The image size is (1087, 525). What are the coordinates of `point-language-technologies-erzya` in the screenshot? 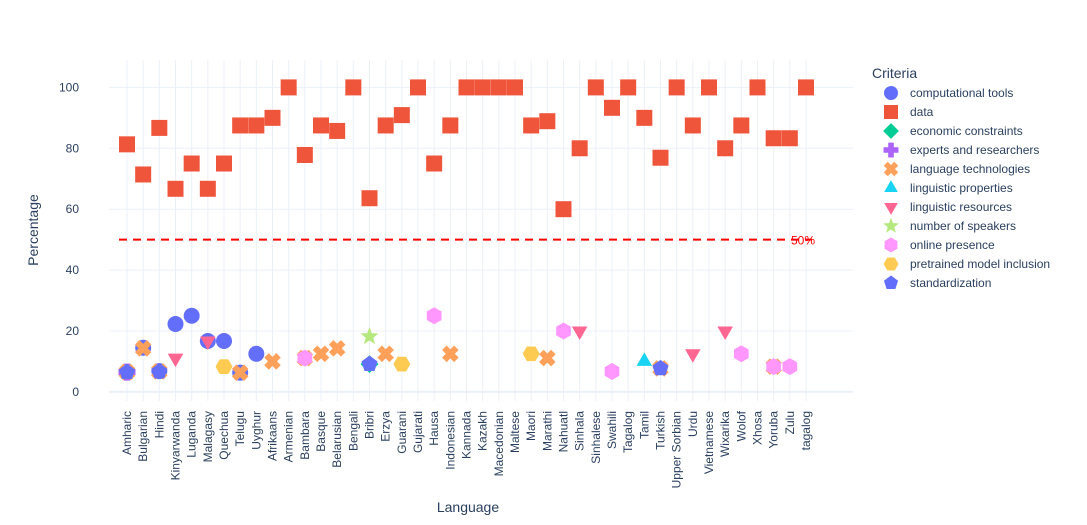 It's located at (386, 354).